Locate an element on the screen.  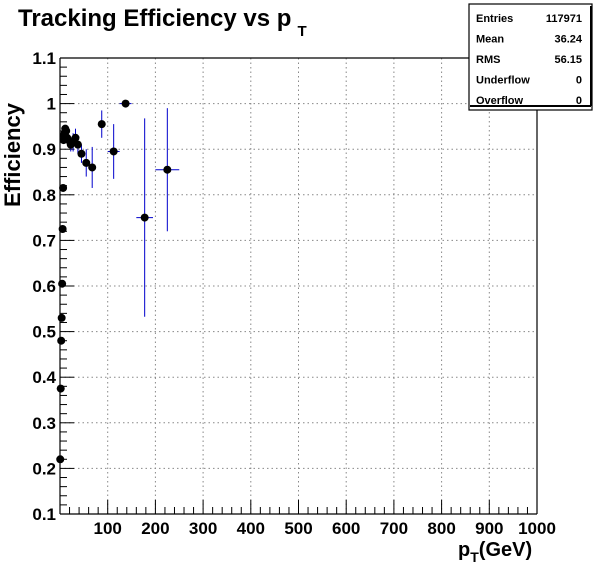
x-tick-label: 700 is located at coordinates (394, 528).